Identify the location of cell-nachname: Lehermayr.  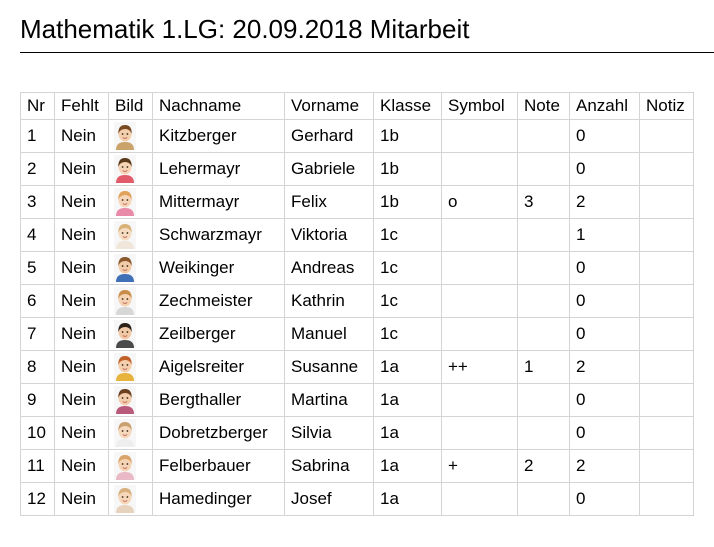
(218, 169).